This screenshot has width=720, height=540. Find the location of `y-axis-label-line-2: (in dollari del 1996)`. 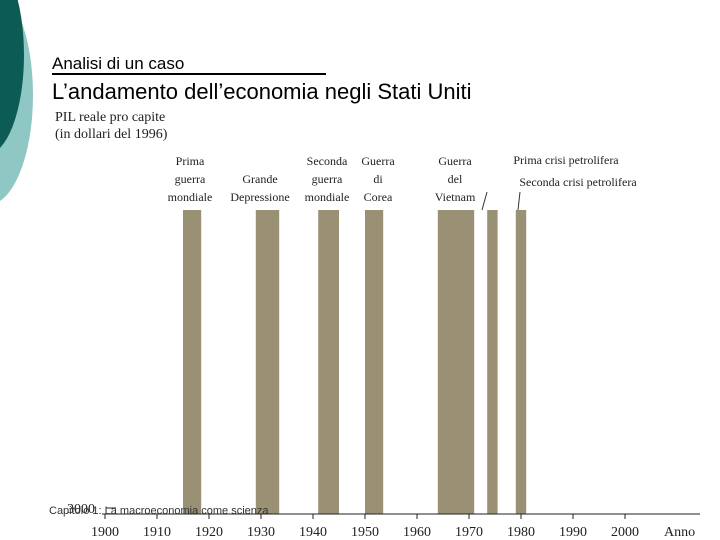

y-axis-label-line-2: (in dollari del 1996) is located at coordinates (111, 134).